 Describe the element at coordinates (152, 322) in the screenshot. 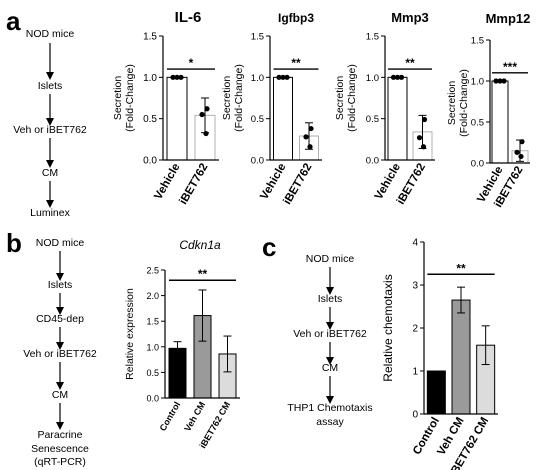

I see `y-tick-label-cdkn1a-3: 1.5` at that location.